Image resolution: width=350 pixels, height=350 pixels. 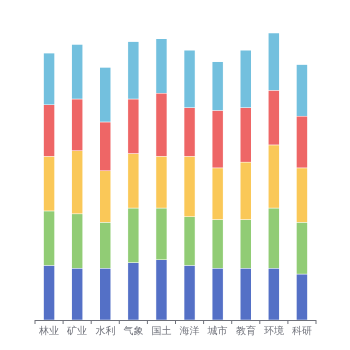 I want to click on x-tick-label: 水利, so click(x=105, y=331).